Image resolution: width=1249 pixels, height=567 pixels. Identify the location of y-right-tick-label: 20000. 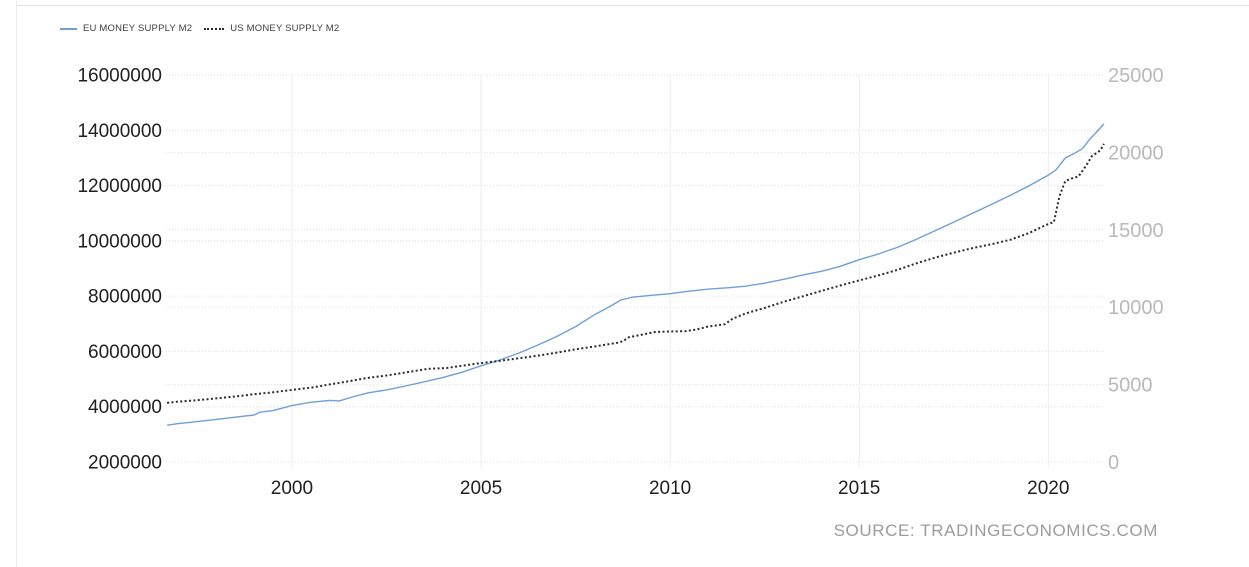
(1136, 153).